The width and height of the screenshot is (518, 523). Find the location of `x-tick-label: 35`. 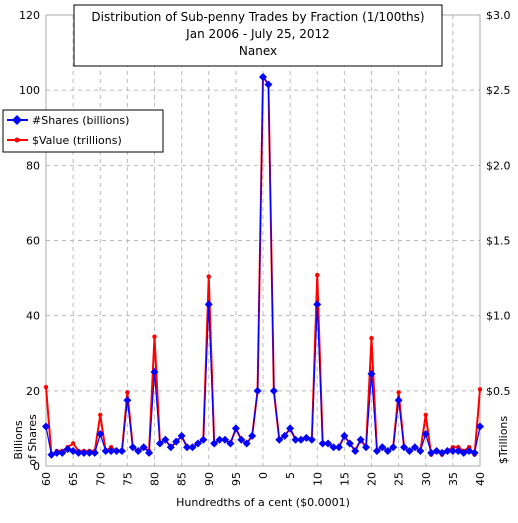

x-tick-label: 35 is located at coordinates (453, 479).